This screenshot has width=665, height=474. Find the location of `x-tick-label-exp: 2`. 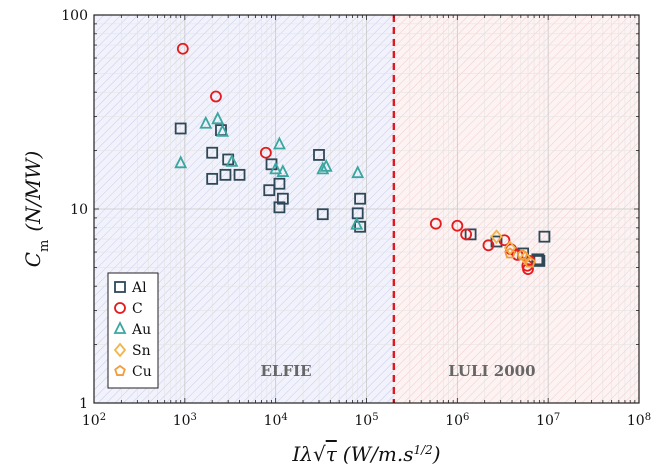

x-tick-label-exp: 2 is located at coordinates (103, 417).